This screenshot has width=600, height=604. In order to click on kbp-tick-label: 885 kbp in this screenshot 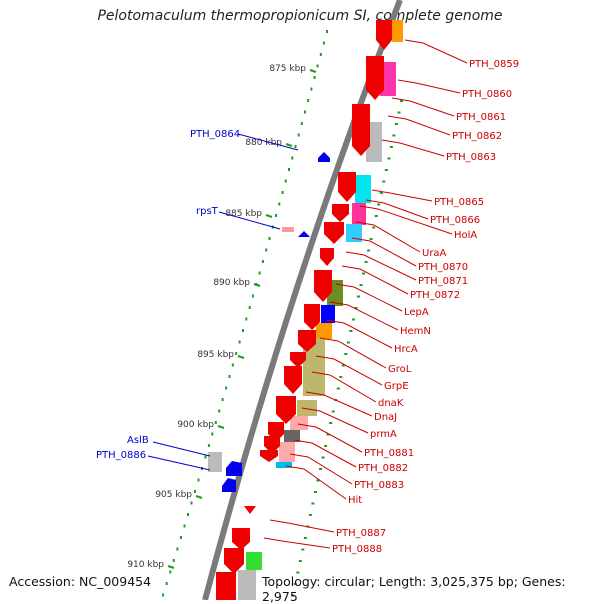, I will do `click(243, 214)`.